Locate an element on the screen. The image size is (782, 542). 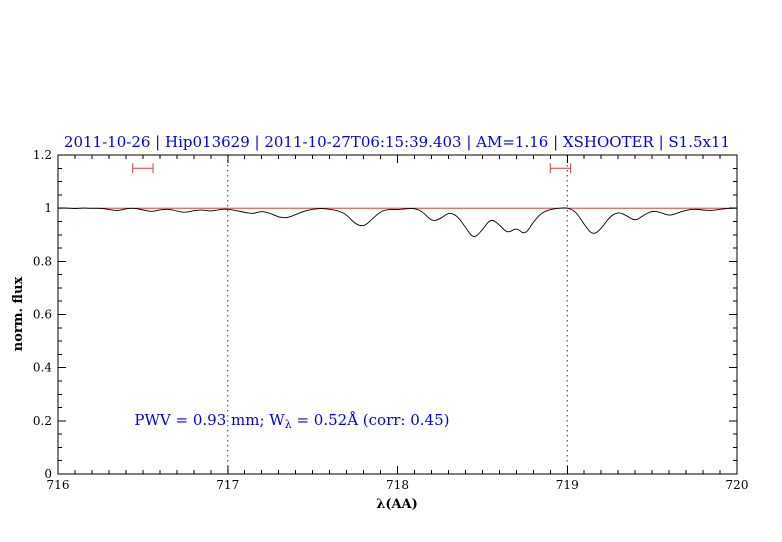
pwv-annotation-prefix: PWV = 0.93 mm; W is located at coordinates (209, 420).